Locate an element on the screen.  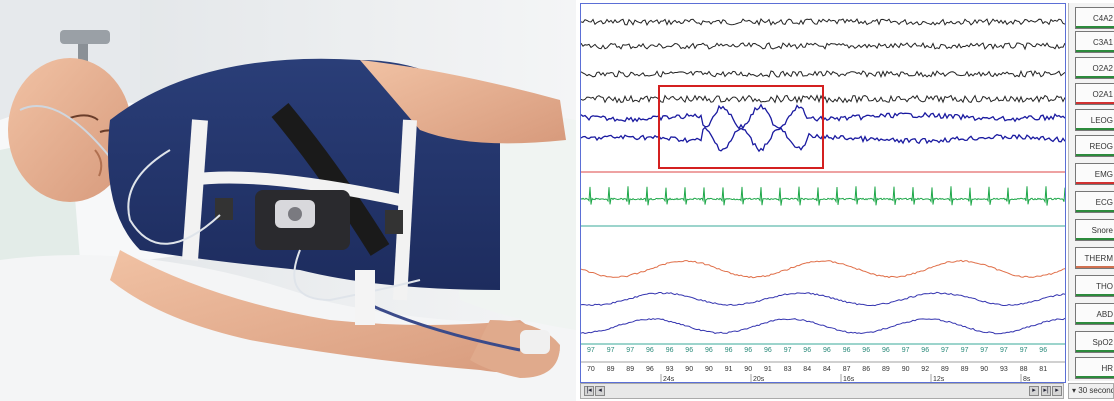
channel-label-text: ABD is located at coordinates (1104, 314).